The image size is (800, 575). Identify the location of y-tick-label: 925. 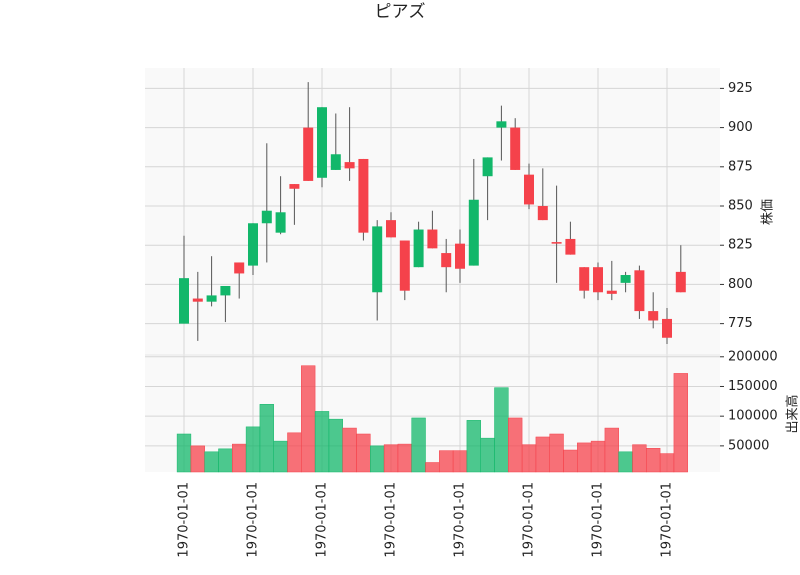
(740, 88).